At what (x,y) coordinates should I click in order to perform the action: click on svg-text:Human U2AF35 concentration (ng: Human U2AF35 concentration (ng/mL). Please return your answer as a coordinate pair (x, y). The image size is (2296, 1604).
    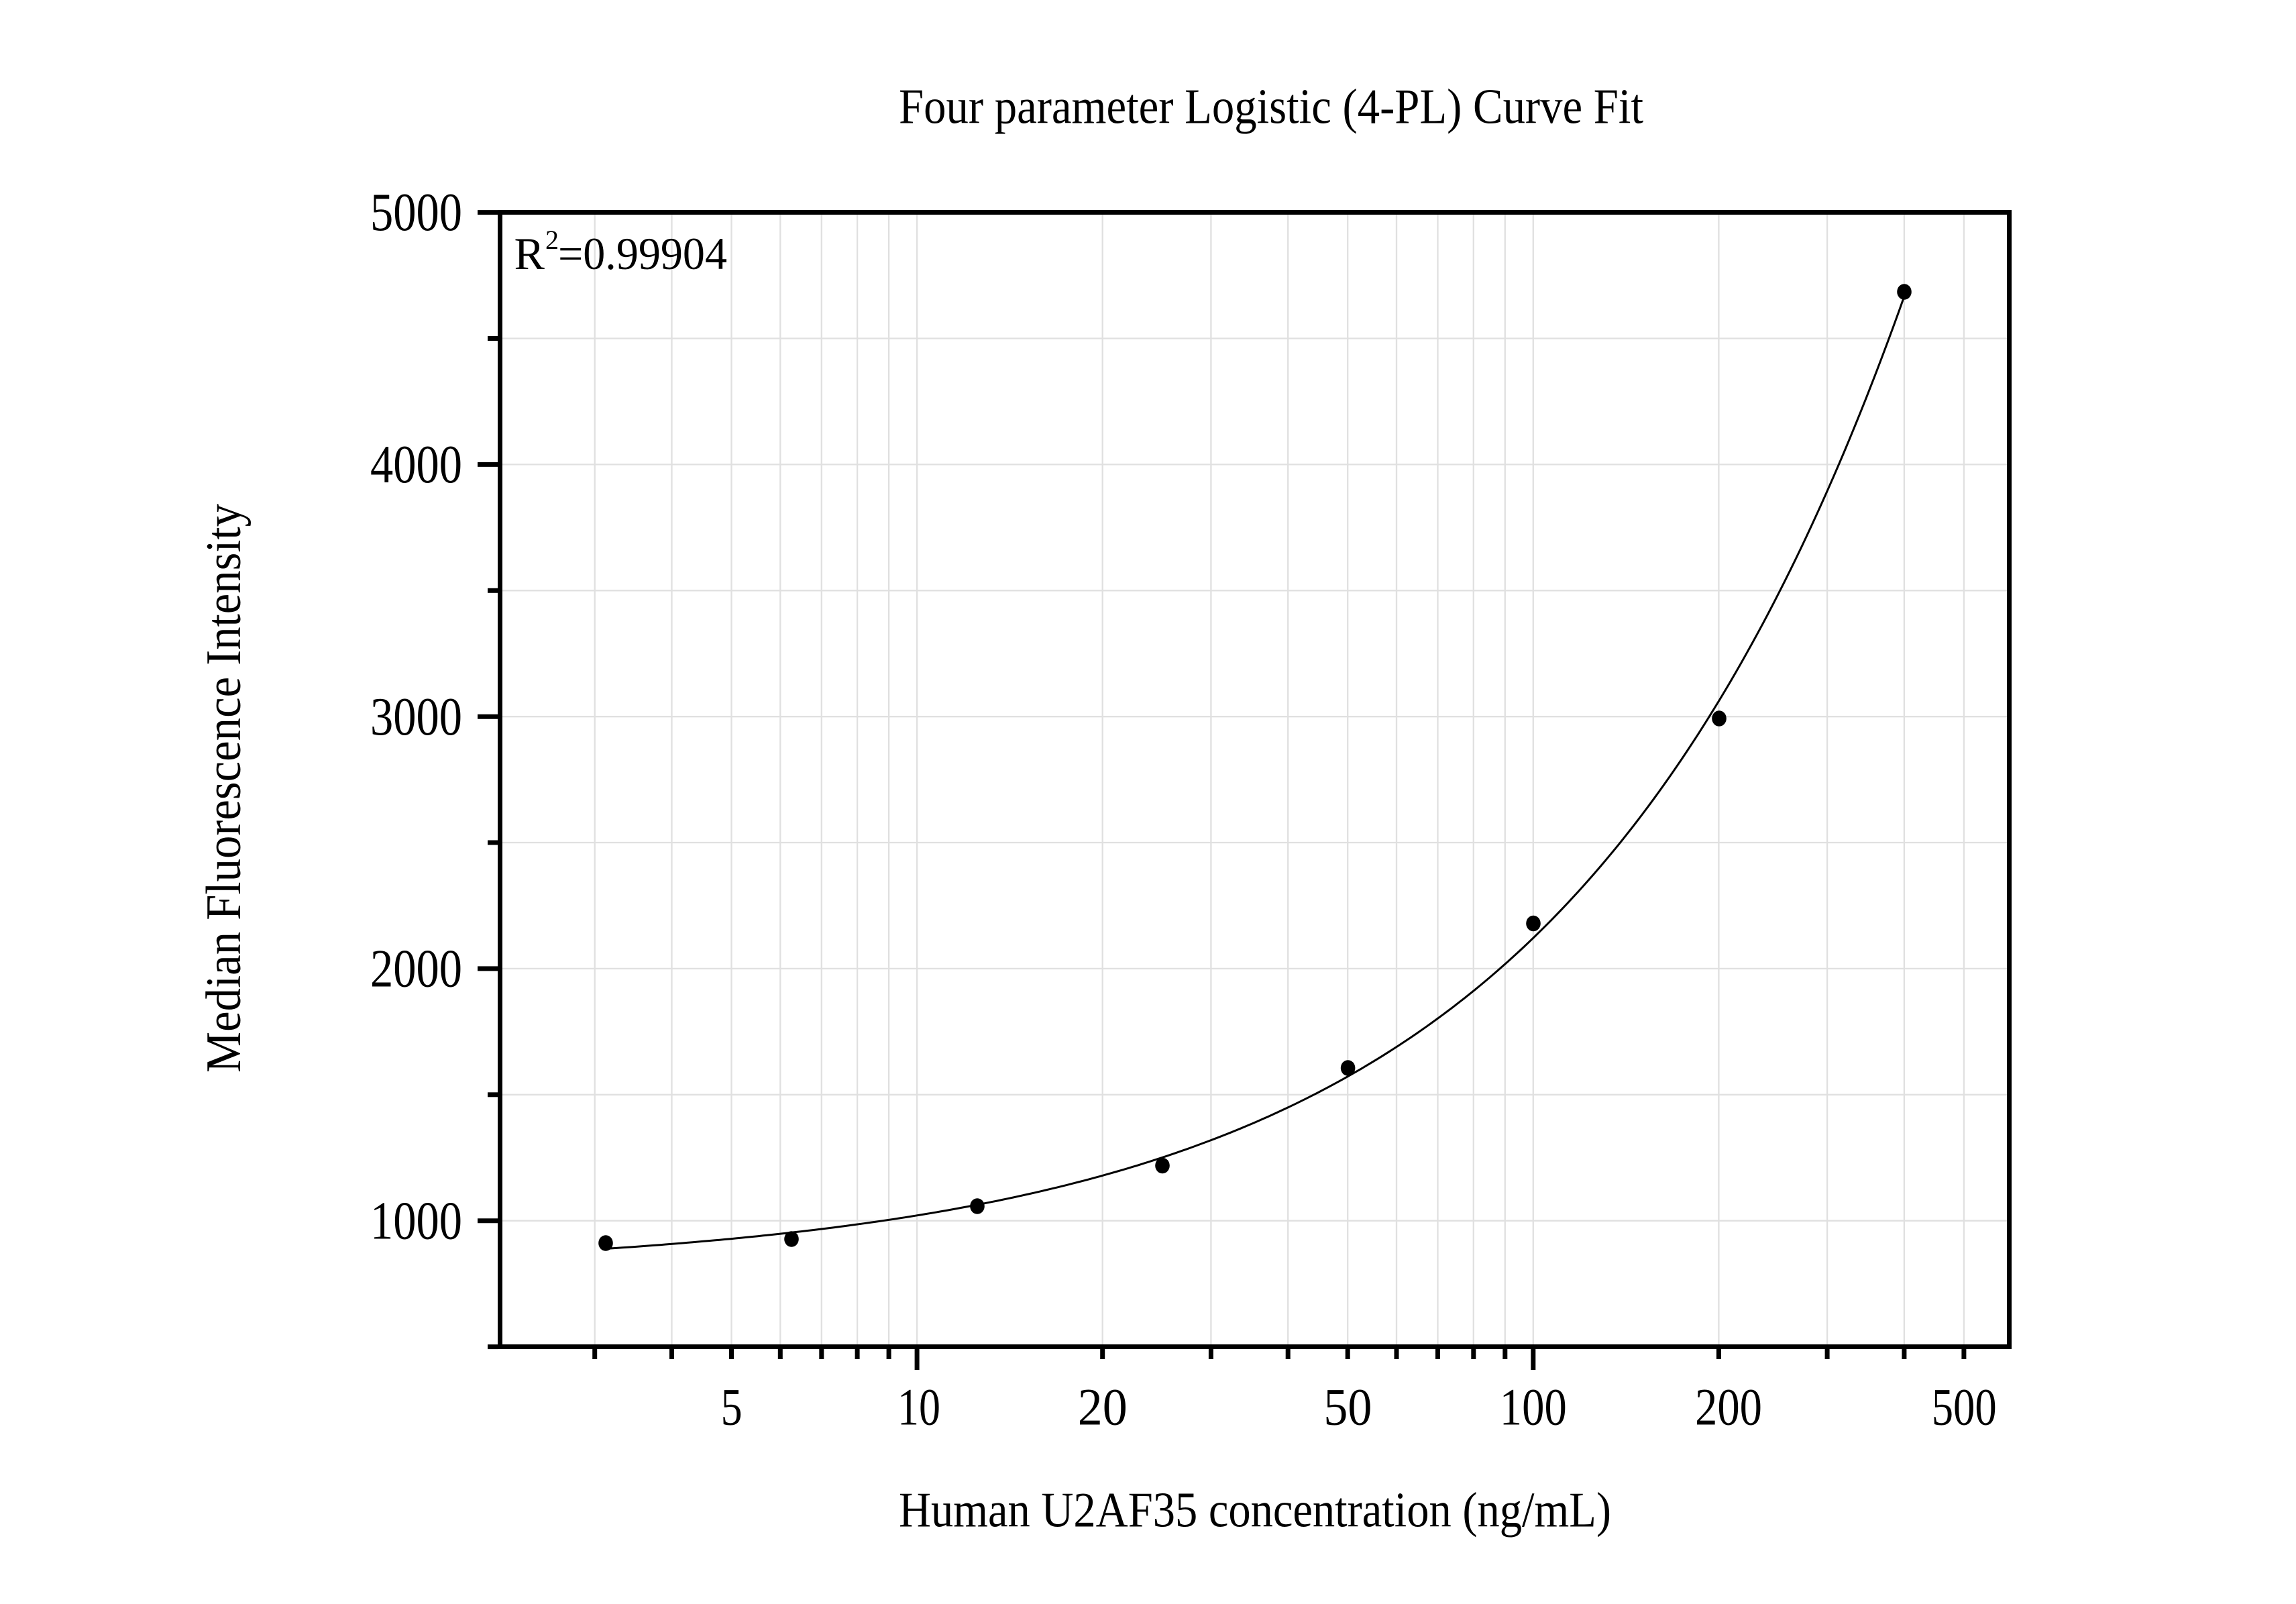
    Looking at the image, I should click on (1255, 1510).